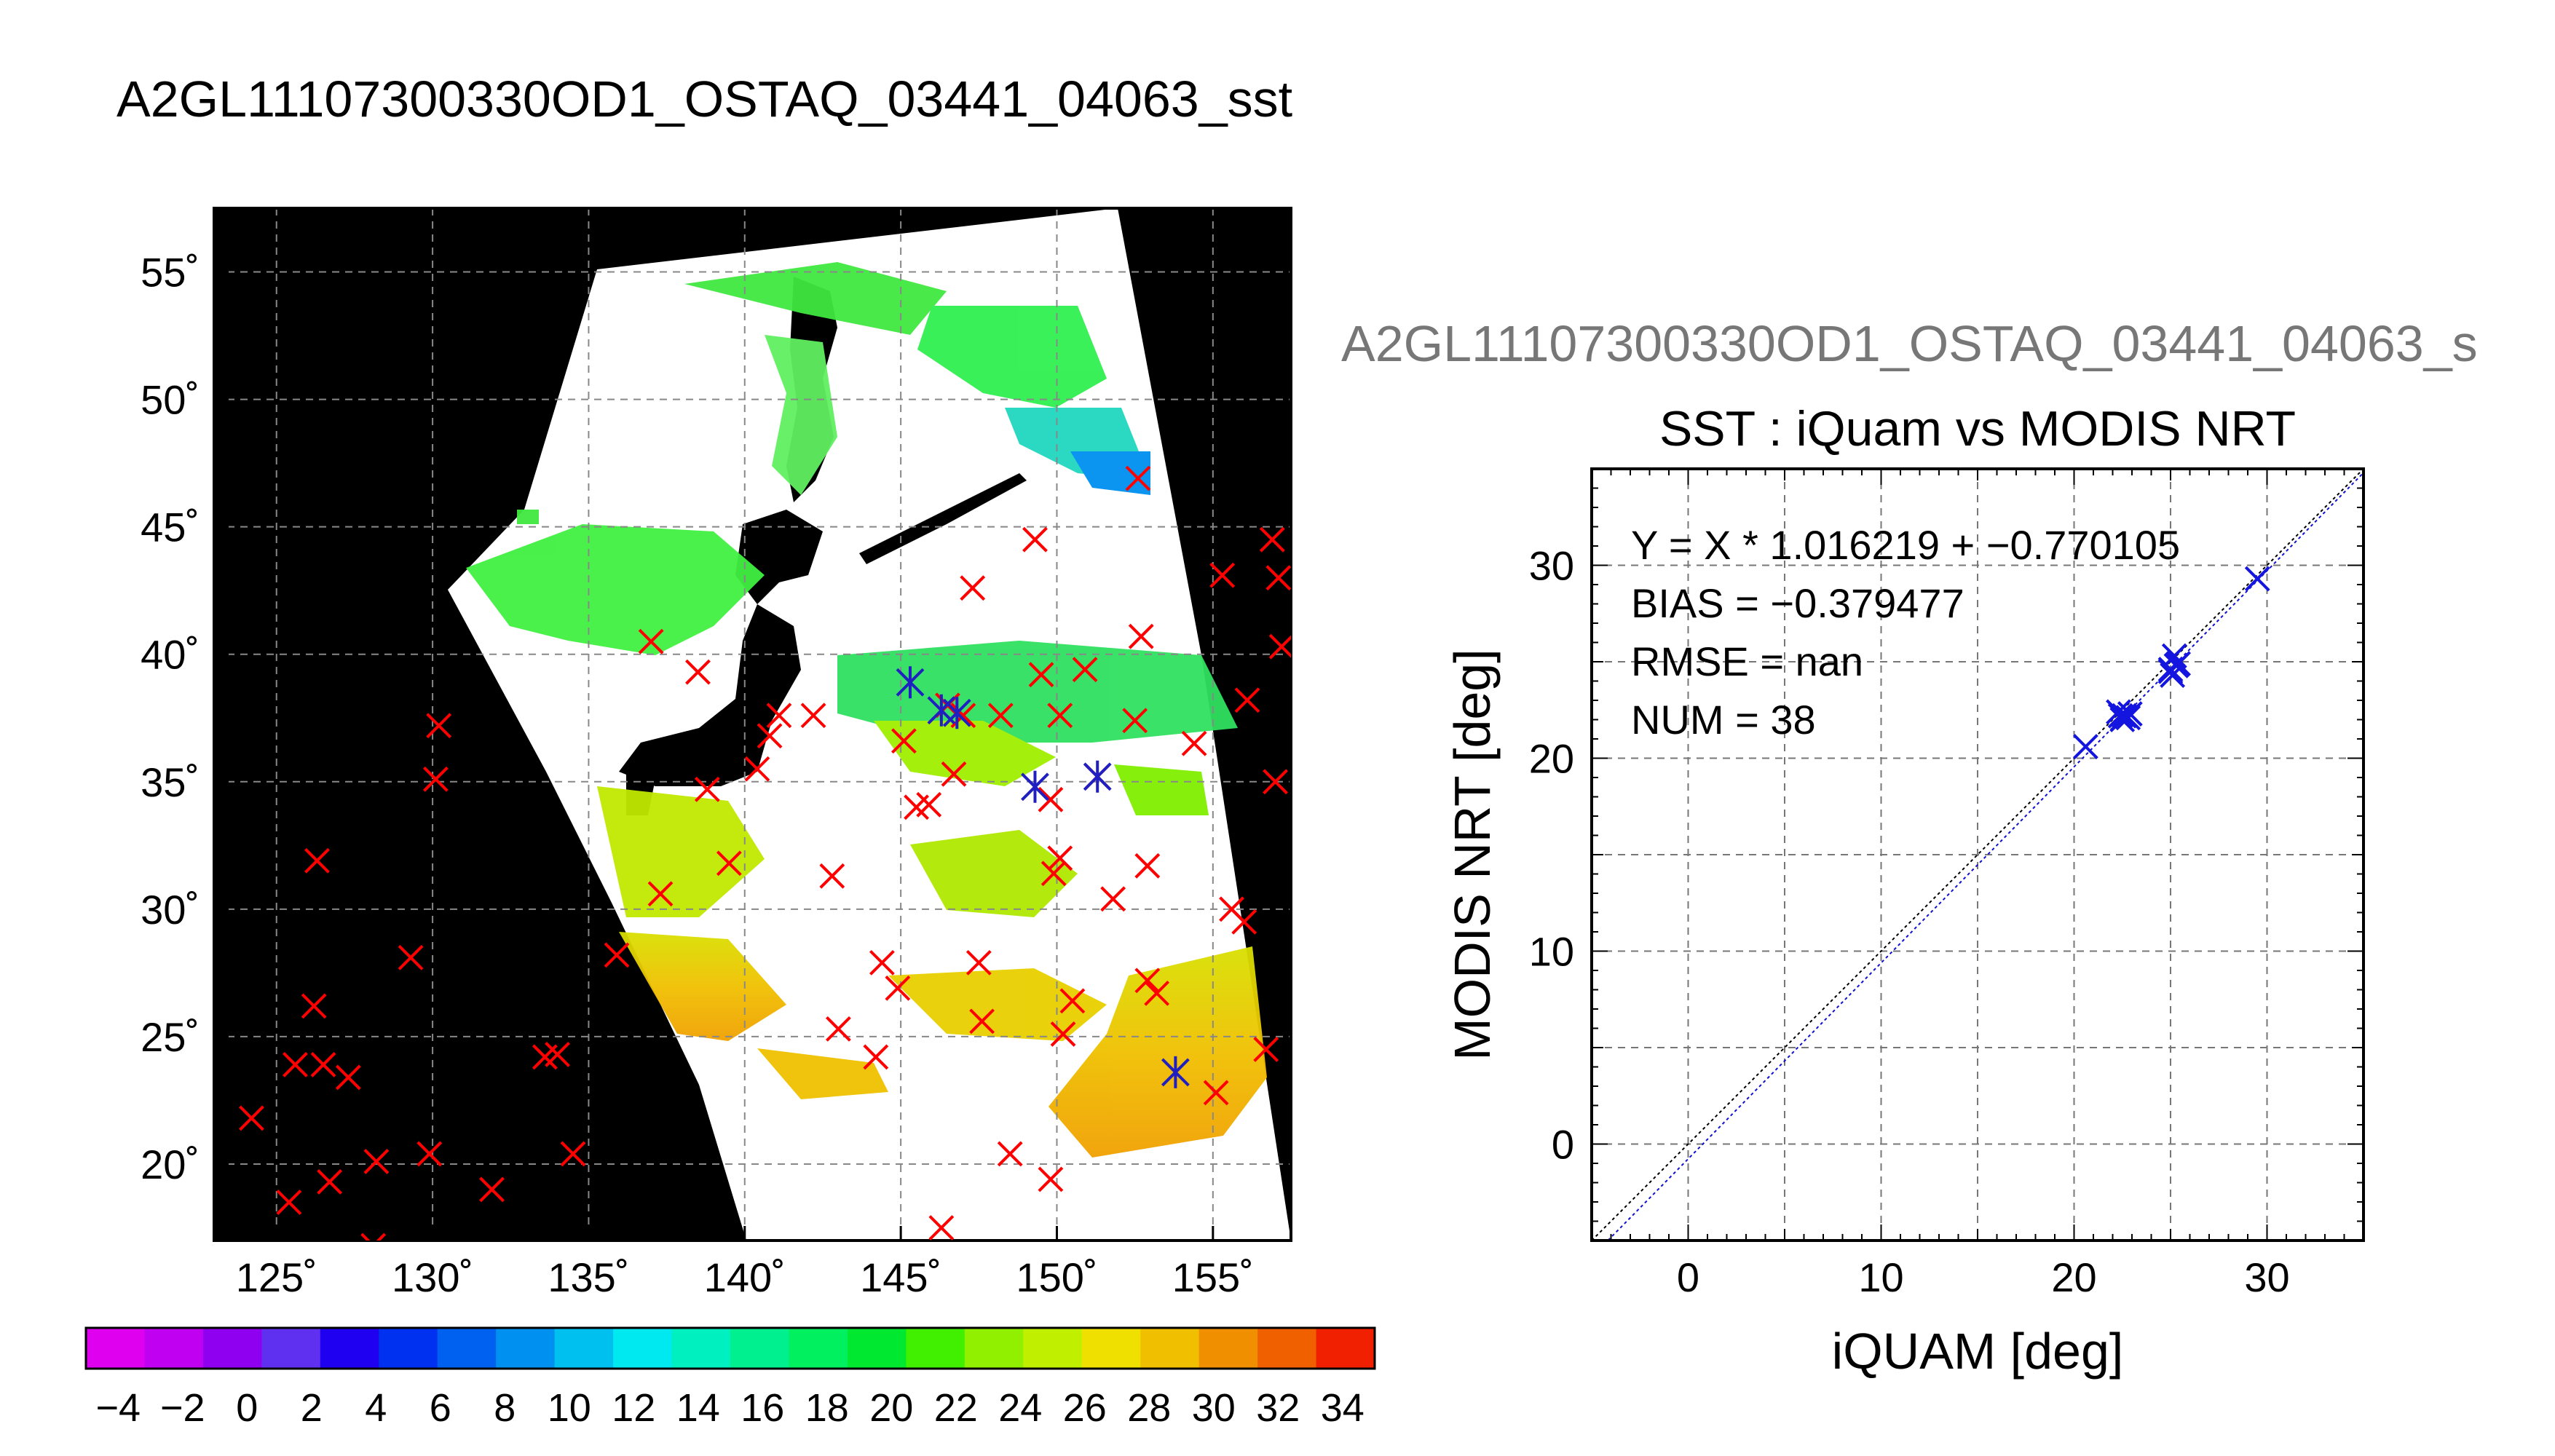 The width and height of the screenshot is (2555, 1456). What do you see at coordinates (170, 782) in the screenshot?
I see `map-y-tick-label: 35˚` at bounding box center [170, 782].